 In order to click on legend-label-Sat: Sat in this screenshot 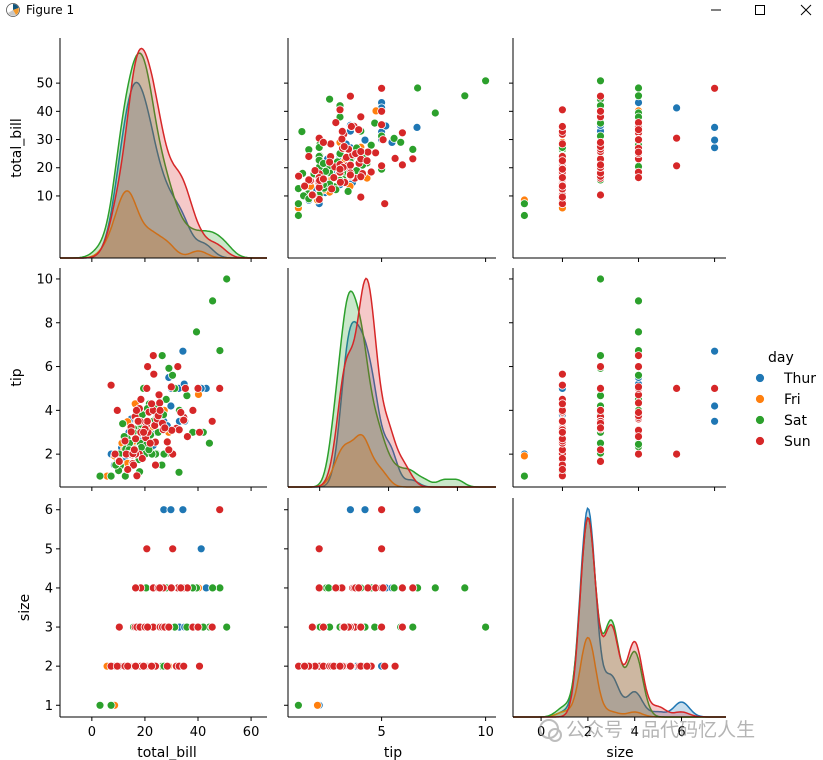, I will do `click(795, 421)`.